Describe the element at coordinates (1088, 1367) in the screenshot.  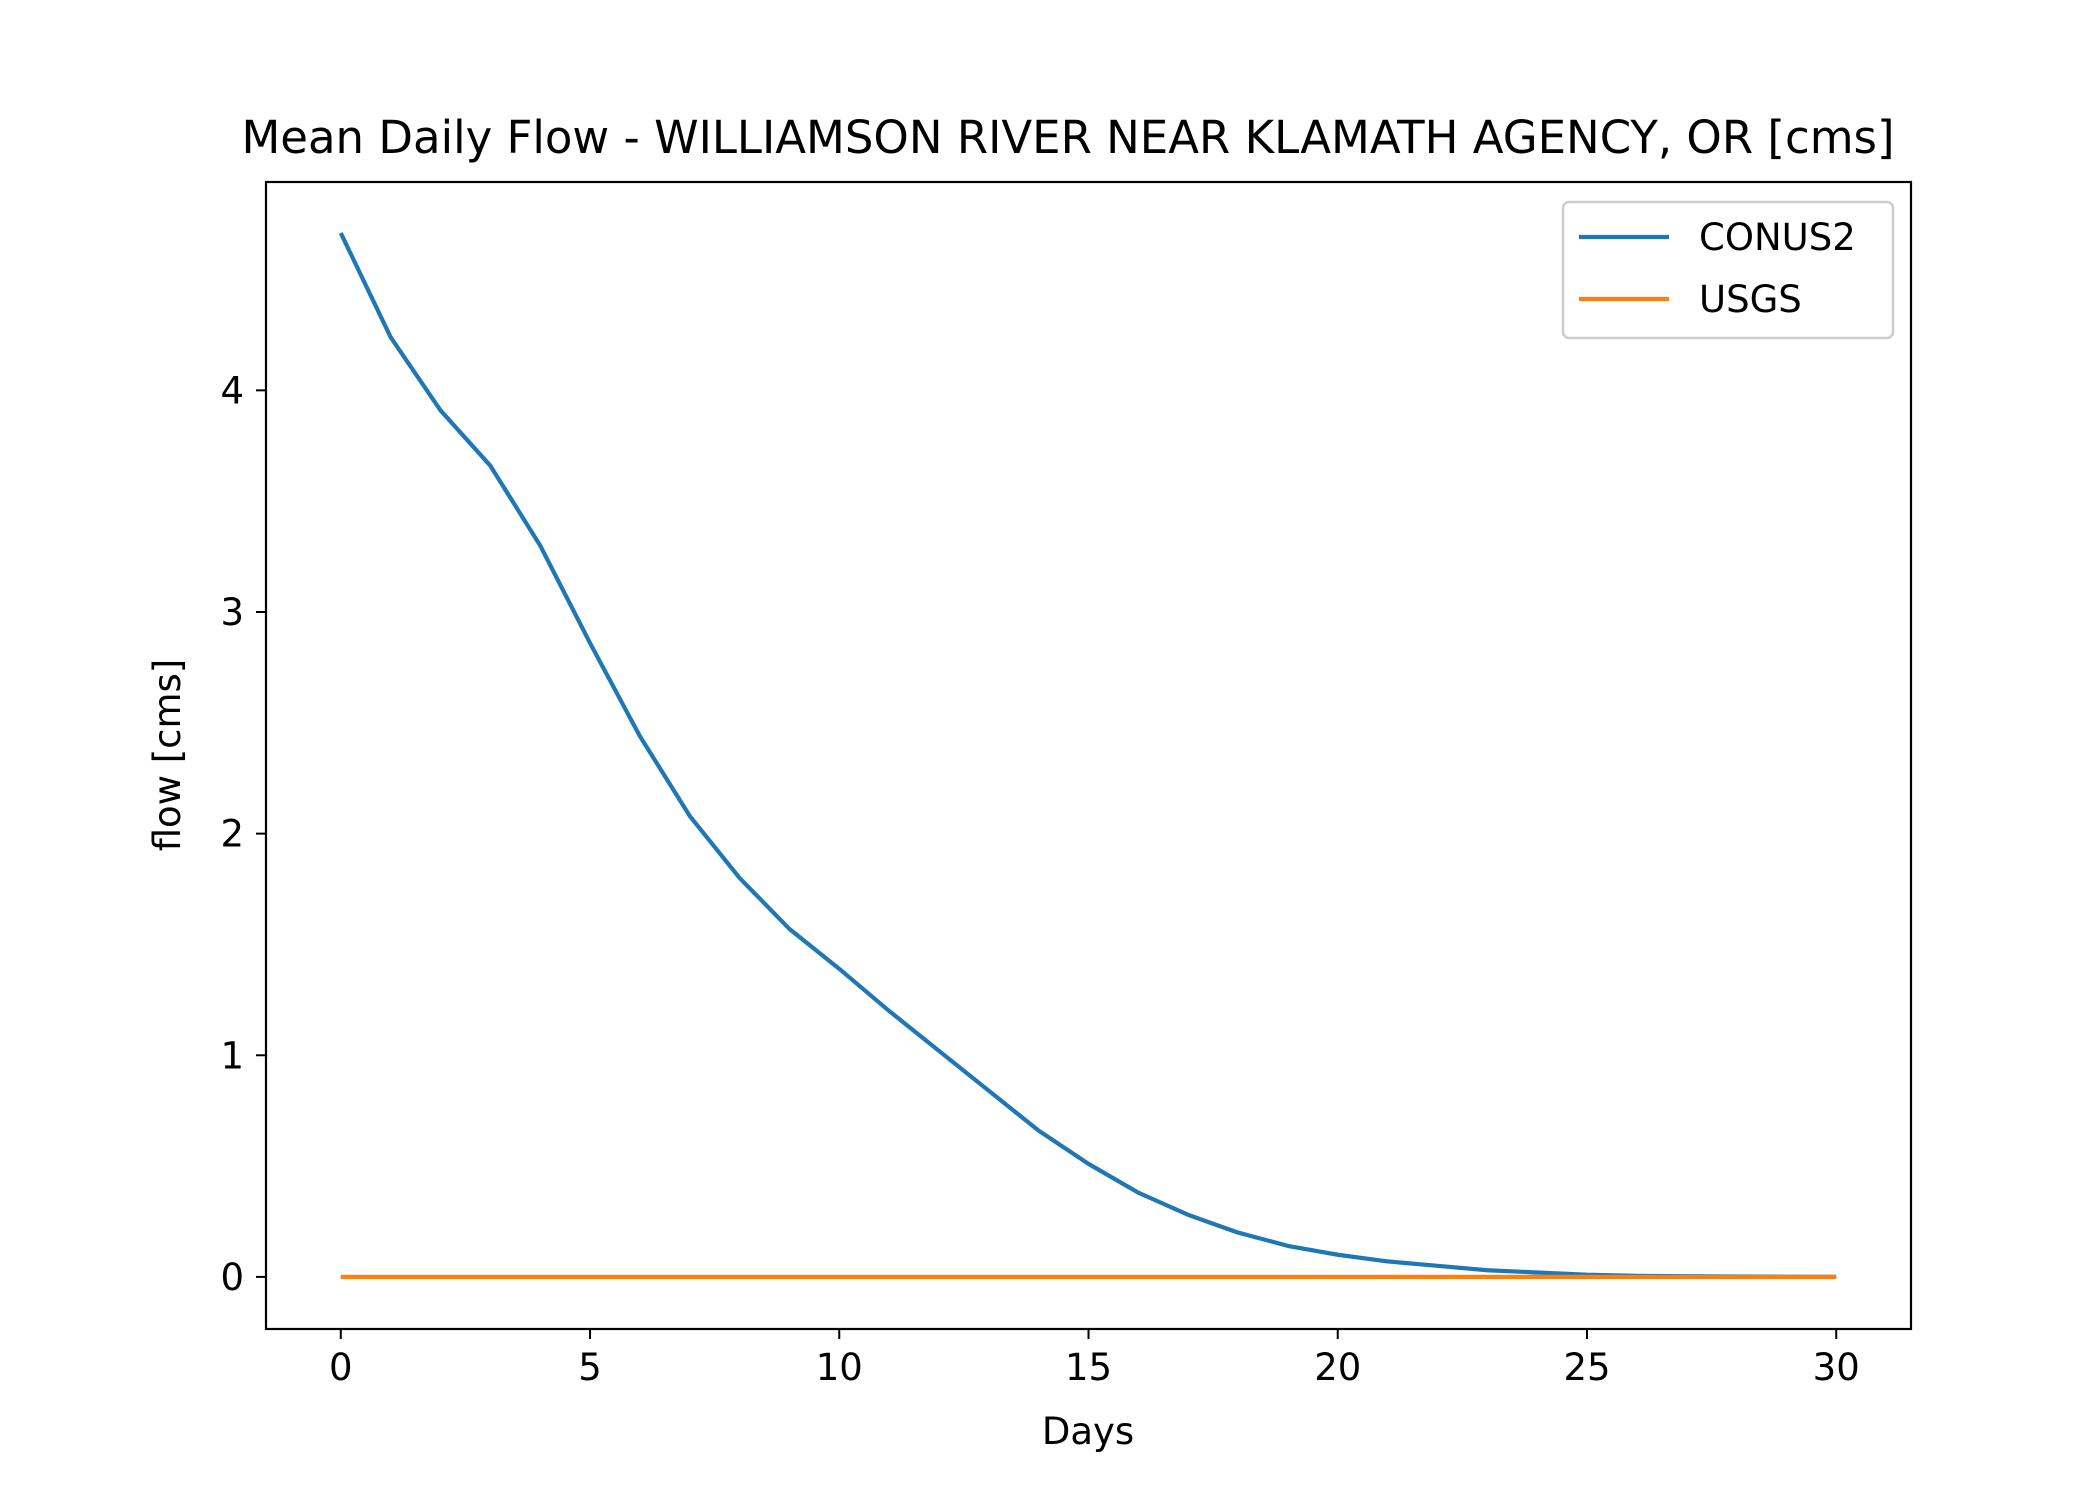
I see `x-tick-label: 15` at that location.